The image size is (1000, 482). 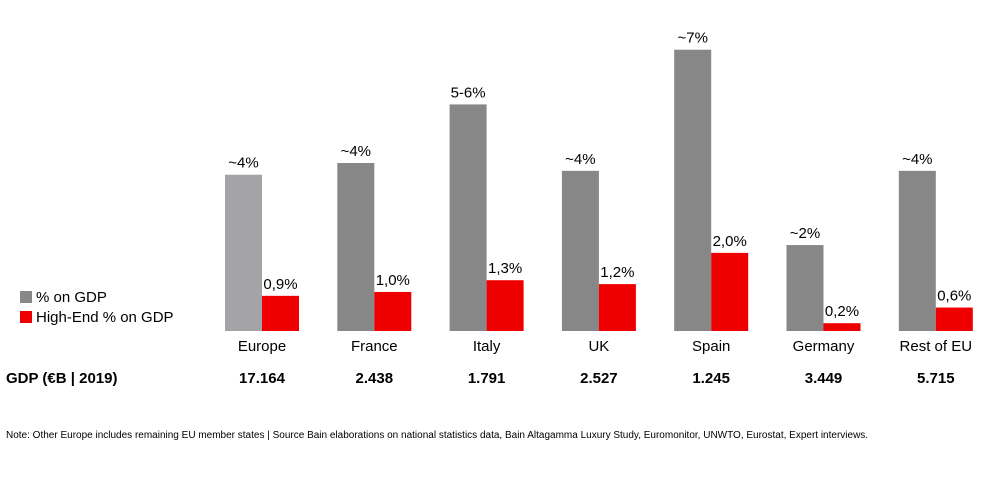 What do you see at coordinates (954, 296) in the screenshot?
I see `data-label-high-end-on-gdp-rest-of-eu: 0,6%` at bounding box center [954, 296].